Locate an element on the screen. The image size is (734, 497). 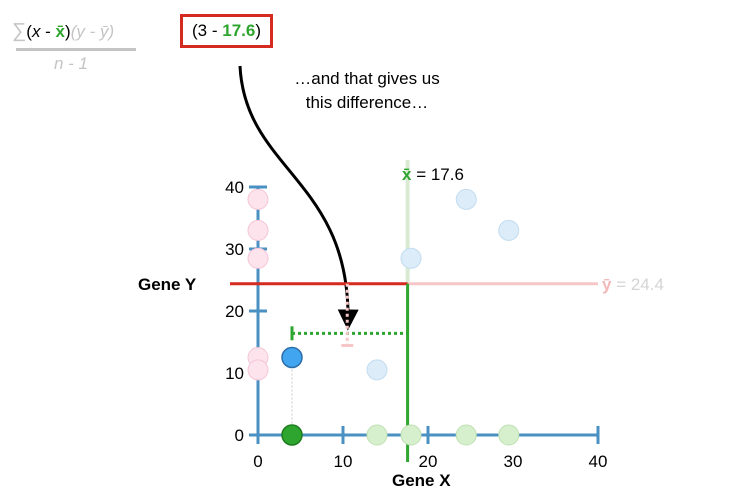
y-tick-label: 30 is located at coordinates (234, 249).